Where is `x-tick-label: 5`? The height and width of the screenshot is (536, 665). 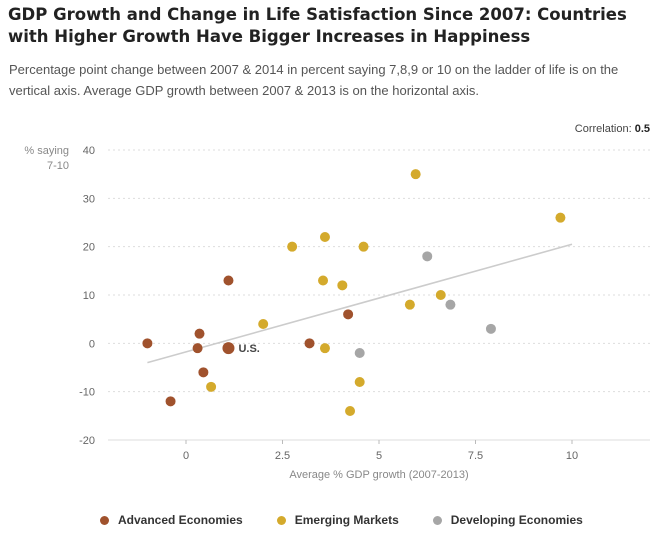
x-tick-label: 5 is located at coordinates (379, 456).